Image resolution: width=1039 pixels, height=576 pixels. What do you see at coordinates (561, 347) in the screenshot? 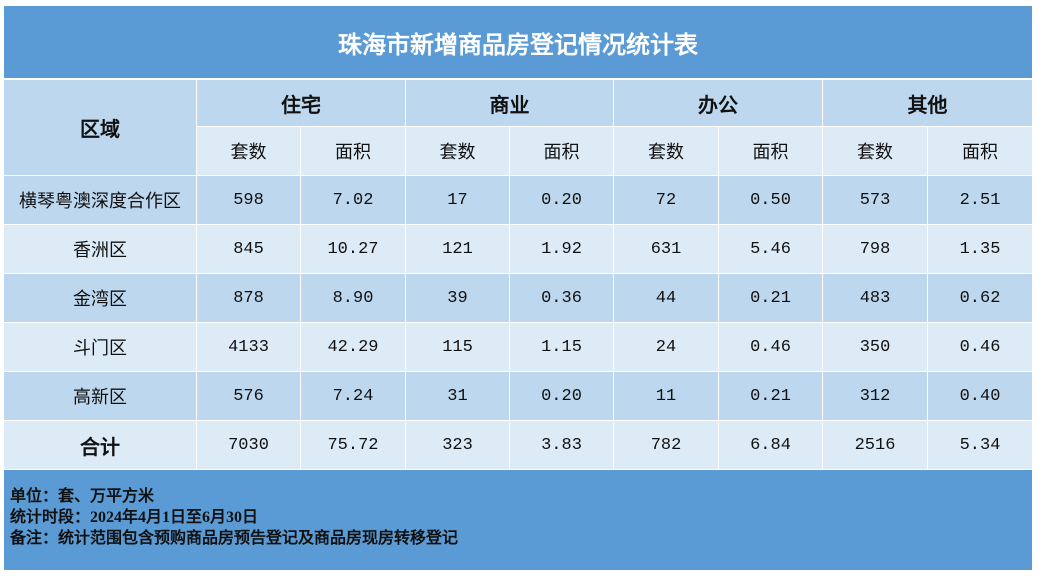
I see `value-cell: 1.15` at bounding box center [561, 347].